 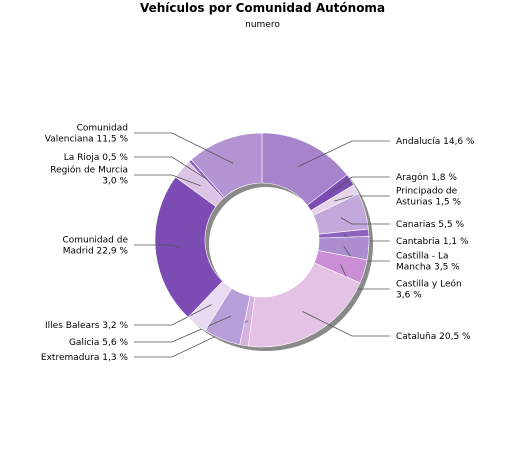 I want to click on chart-subtitle: numero, so click(x=262, y=25).